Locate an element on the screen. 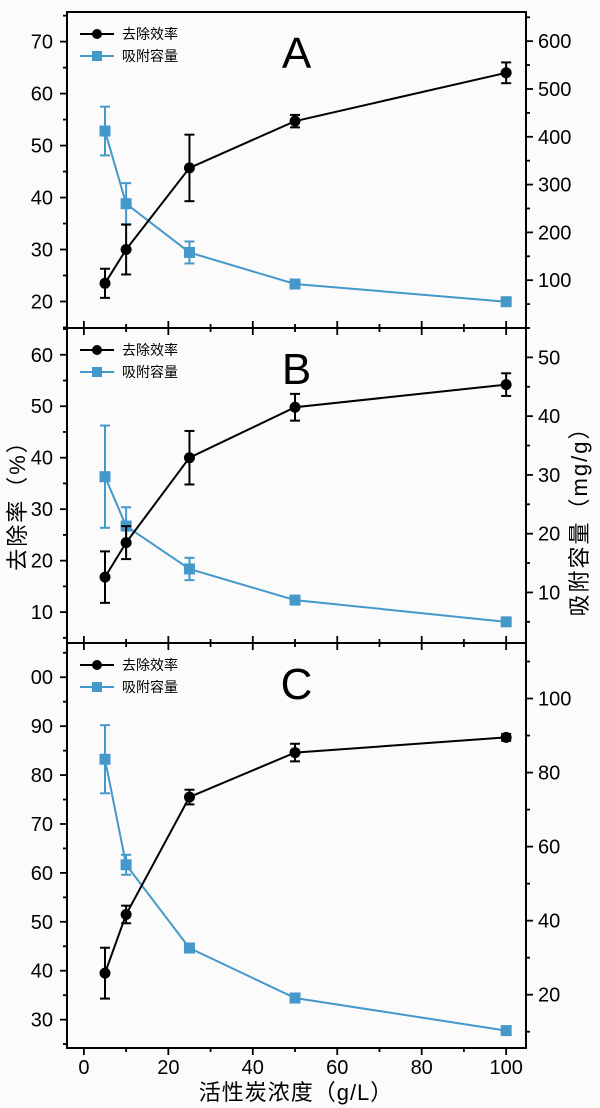 The width and height of the screenshot is (600, 1108). right-y-tick-label: 300 is located at coordinates (554, 186).